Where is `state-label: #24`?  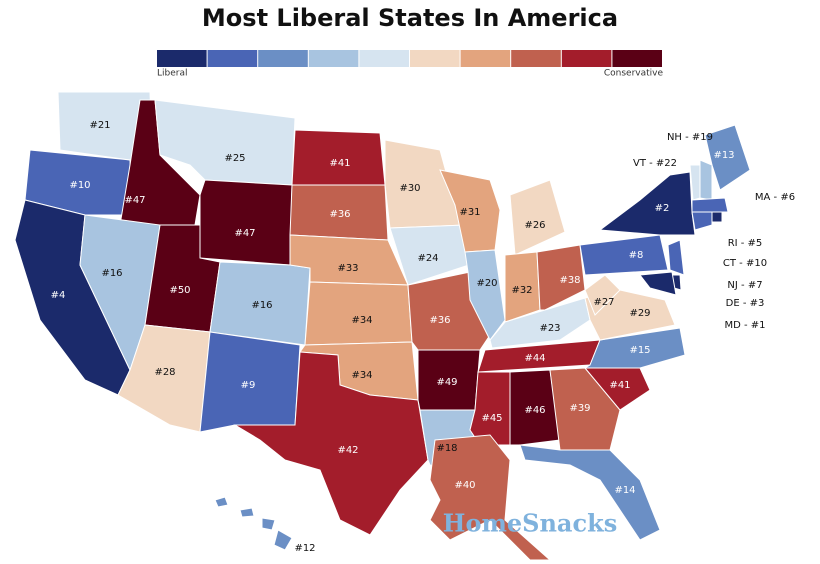 state-label: #24 is located at coordinates (427, 258).